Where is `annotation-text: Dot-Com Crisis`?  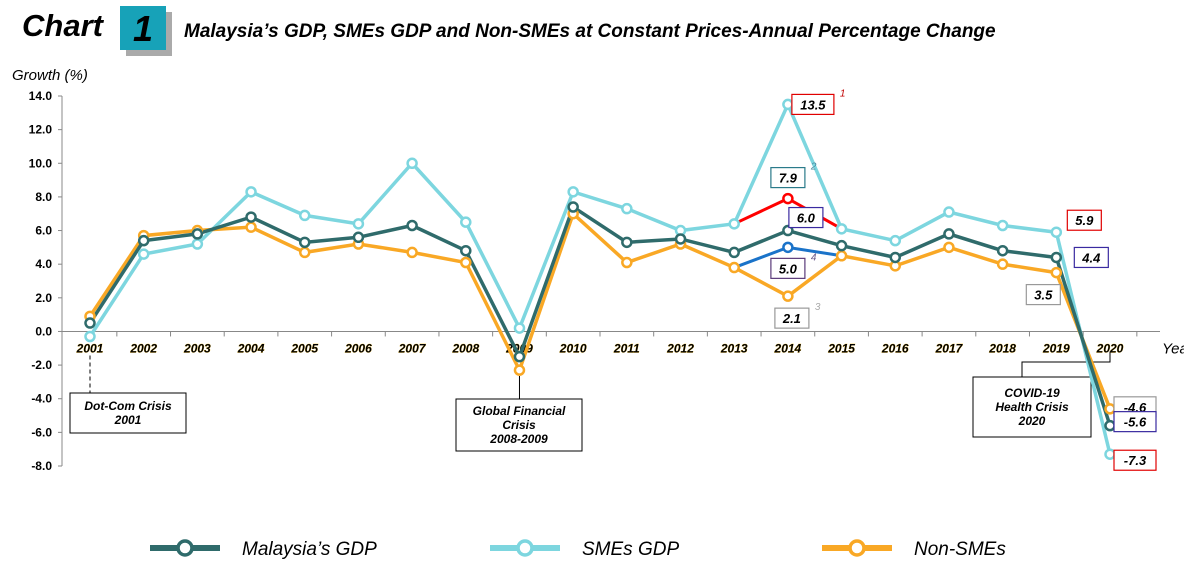 annotation-text: Dot-Com Crisis is located at coordinates (128, 406).